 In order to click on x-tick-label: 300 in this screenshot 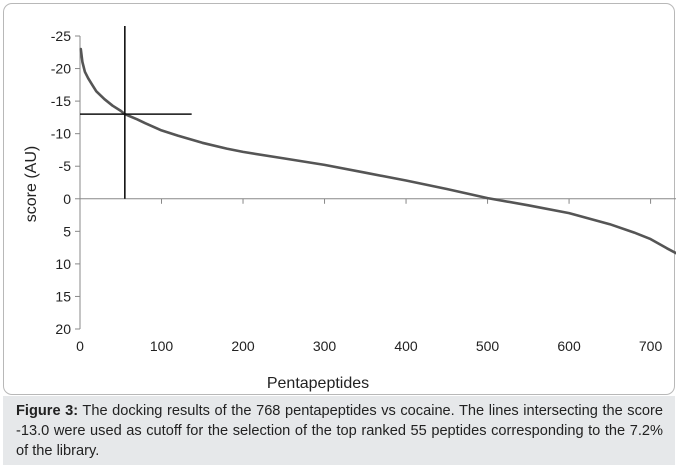, I will do `click(325, 346)`.